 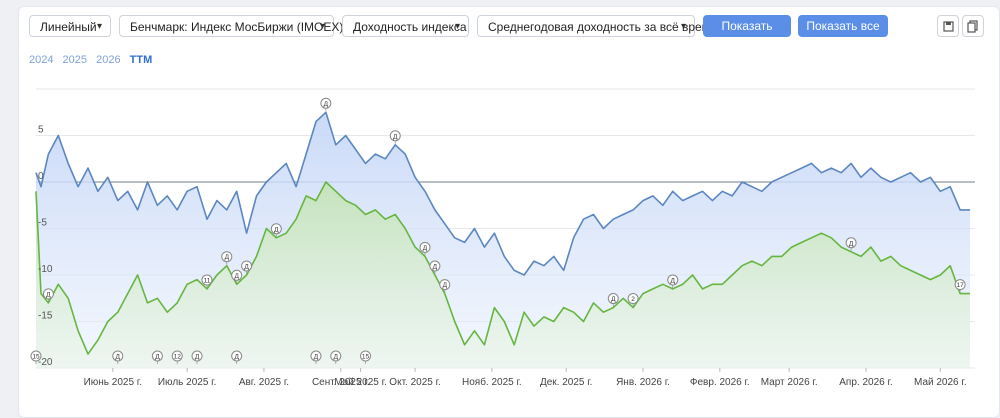 I want to click on x-tick-label: Февр. 2026 г., so click(x=720, y=382).